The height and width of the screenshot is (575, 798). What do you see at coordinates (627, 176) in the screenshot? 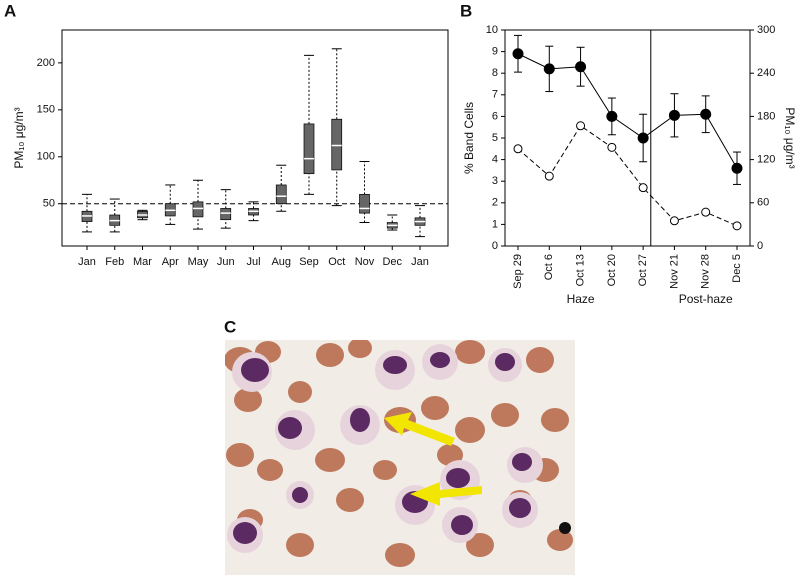
I see `series-line` at bounding box center [627, 176].